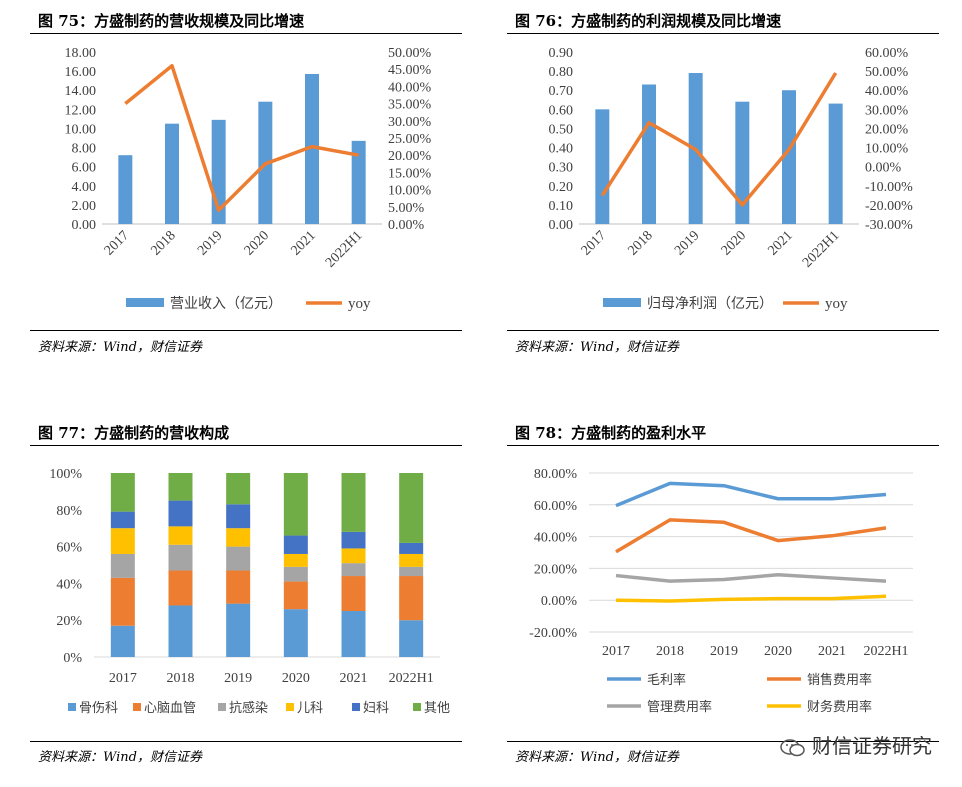 Image resolution: width=962 pixels, height=787 pixels. Describe the element at coordinates (303, 243) in the screenshot. I see `chart-75-xtick: 2021` at that location.